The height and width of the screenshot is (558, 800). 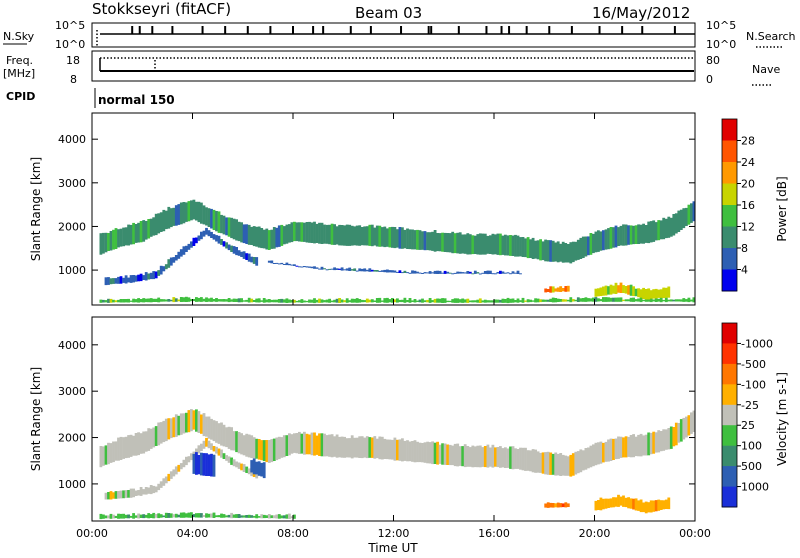 I want to click on colorbar-tick-label: 8, so click(x=744, y=248).